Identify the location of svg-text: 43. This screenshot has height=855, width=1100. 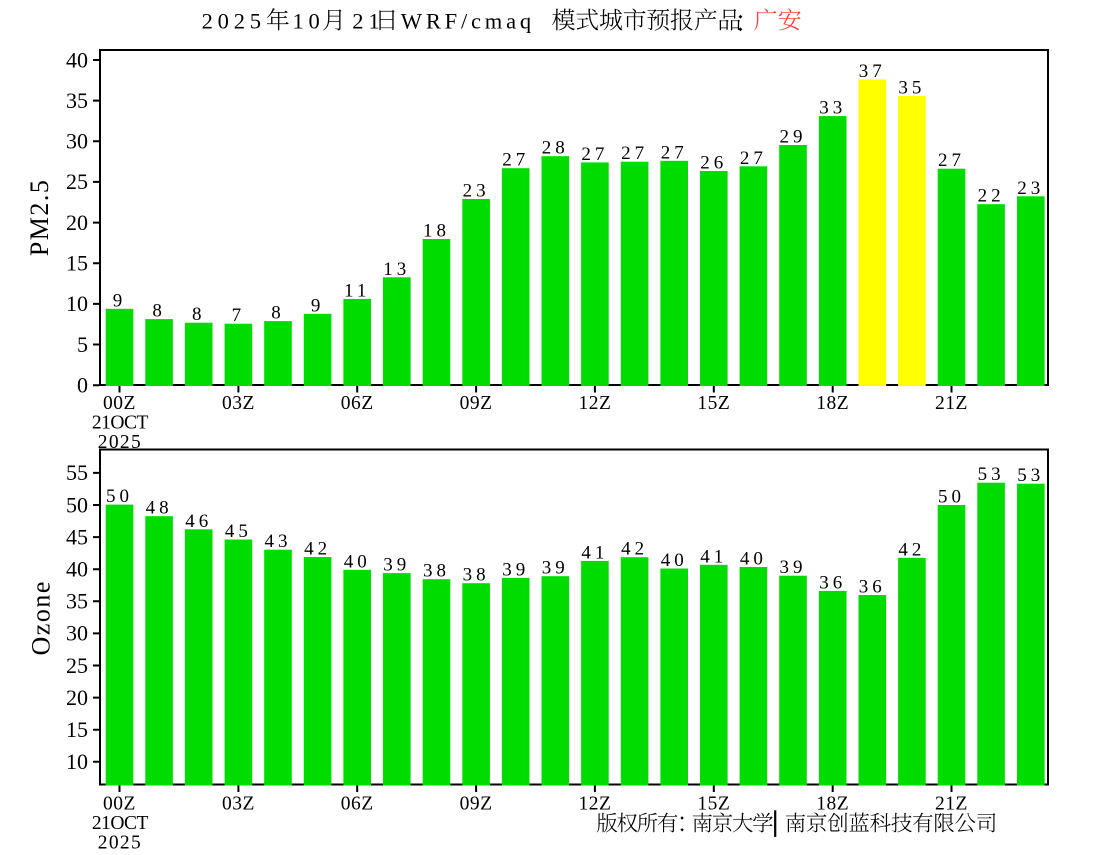
(278, 541).